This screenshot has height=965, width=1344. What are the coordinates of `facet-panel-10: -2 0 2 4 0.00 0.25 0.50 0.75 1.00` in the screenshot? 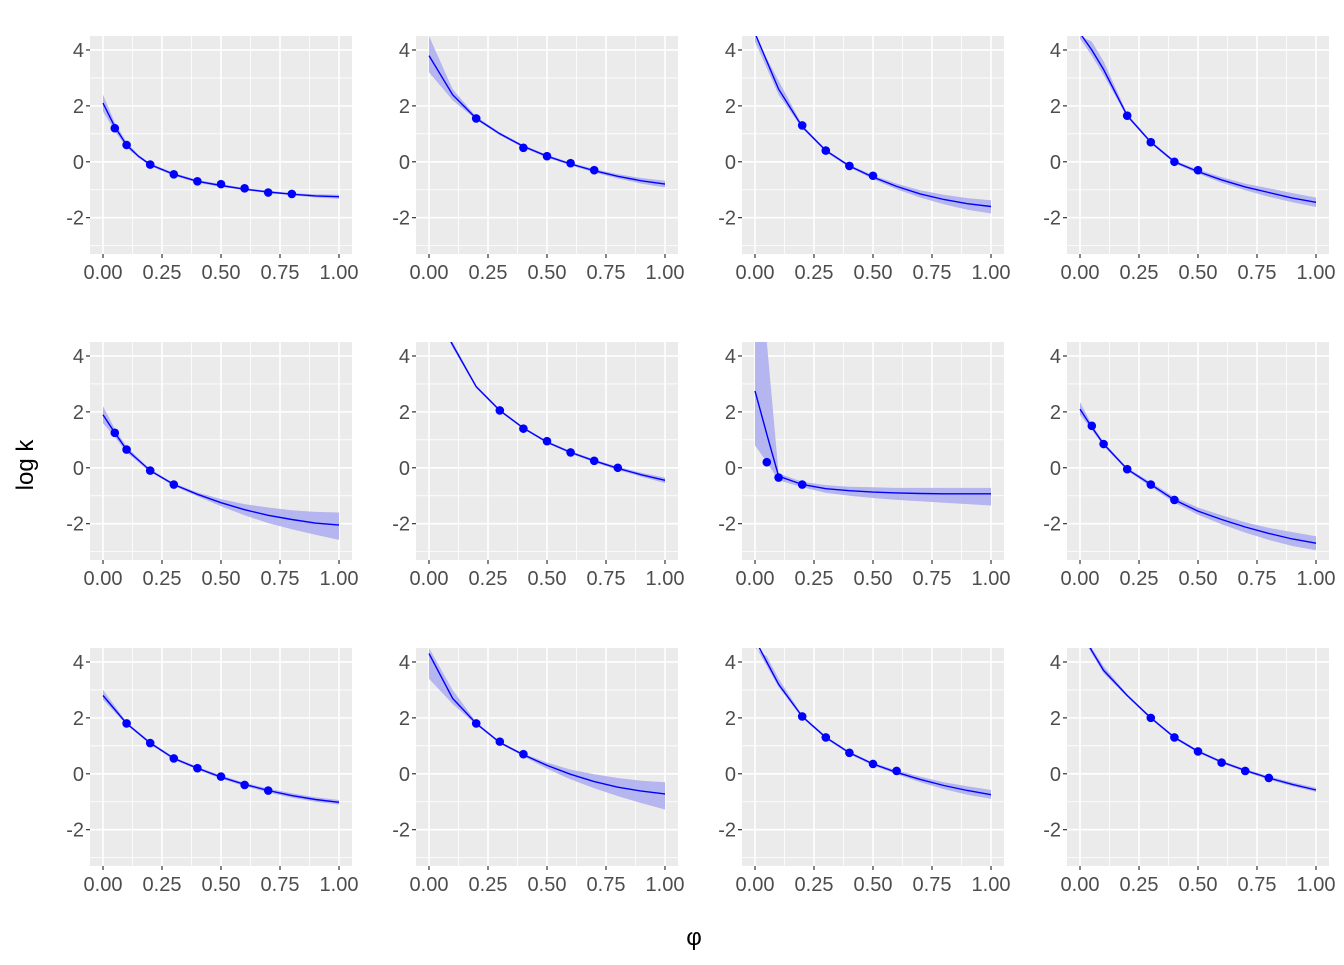 It's located at (538, 772).